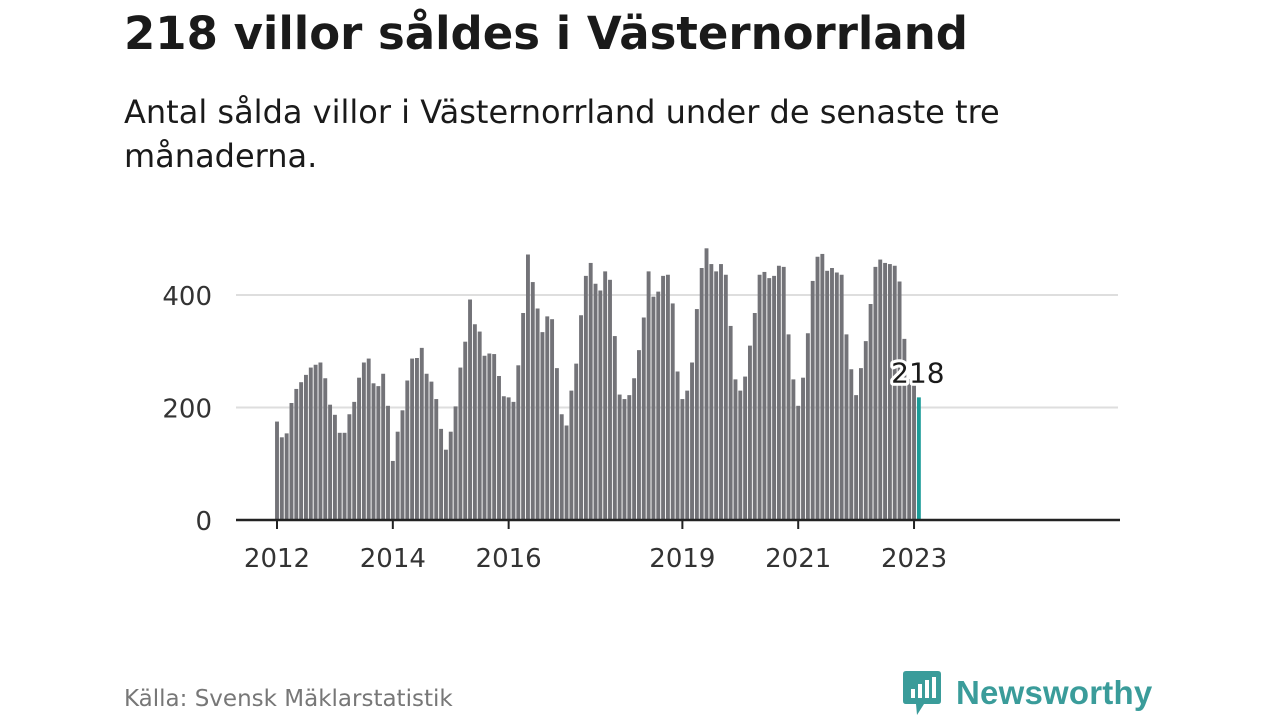  I want to click on source-note: Källa: Svensk Mäklarstatistik, so click(288, 699).